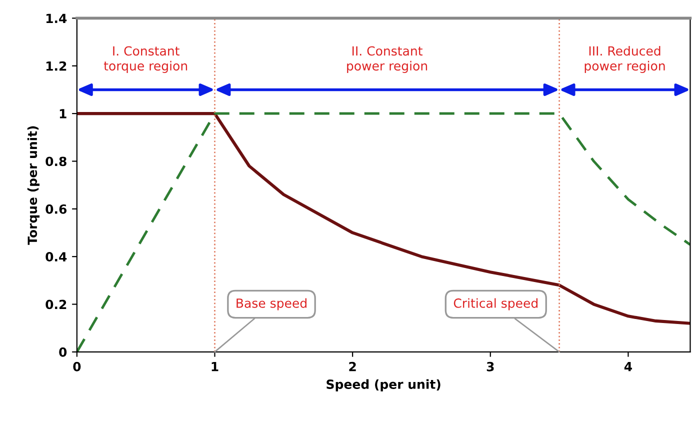 The width and height of the screenshot is (693, 423). I want to click on annotation: III. Reduced power region, so click(624, 60).